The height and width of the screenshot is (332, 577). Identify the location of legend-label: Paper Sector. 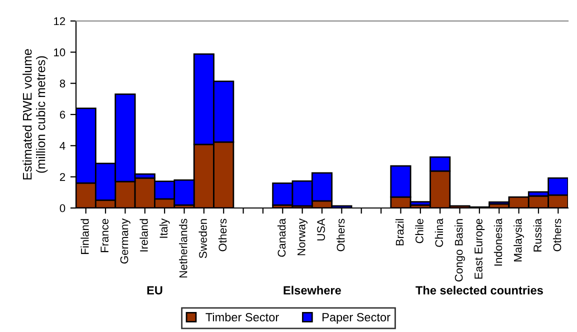
(356, 318).